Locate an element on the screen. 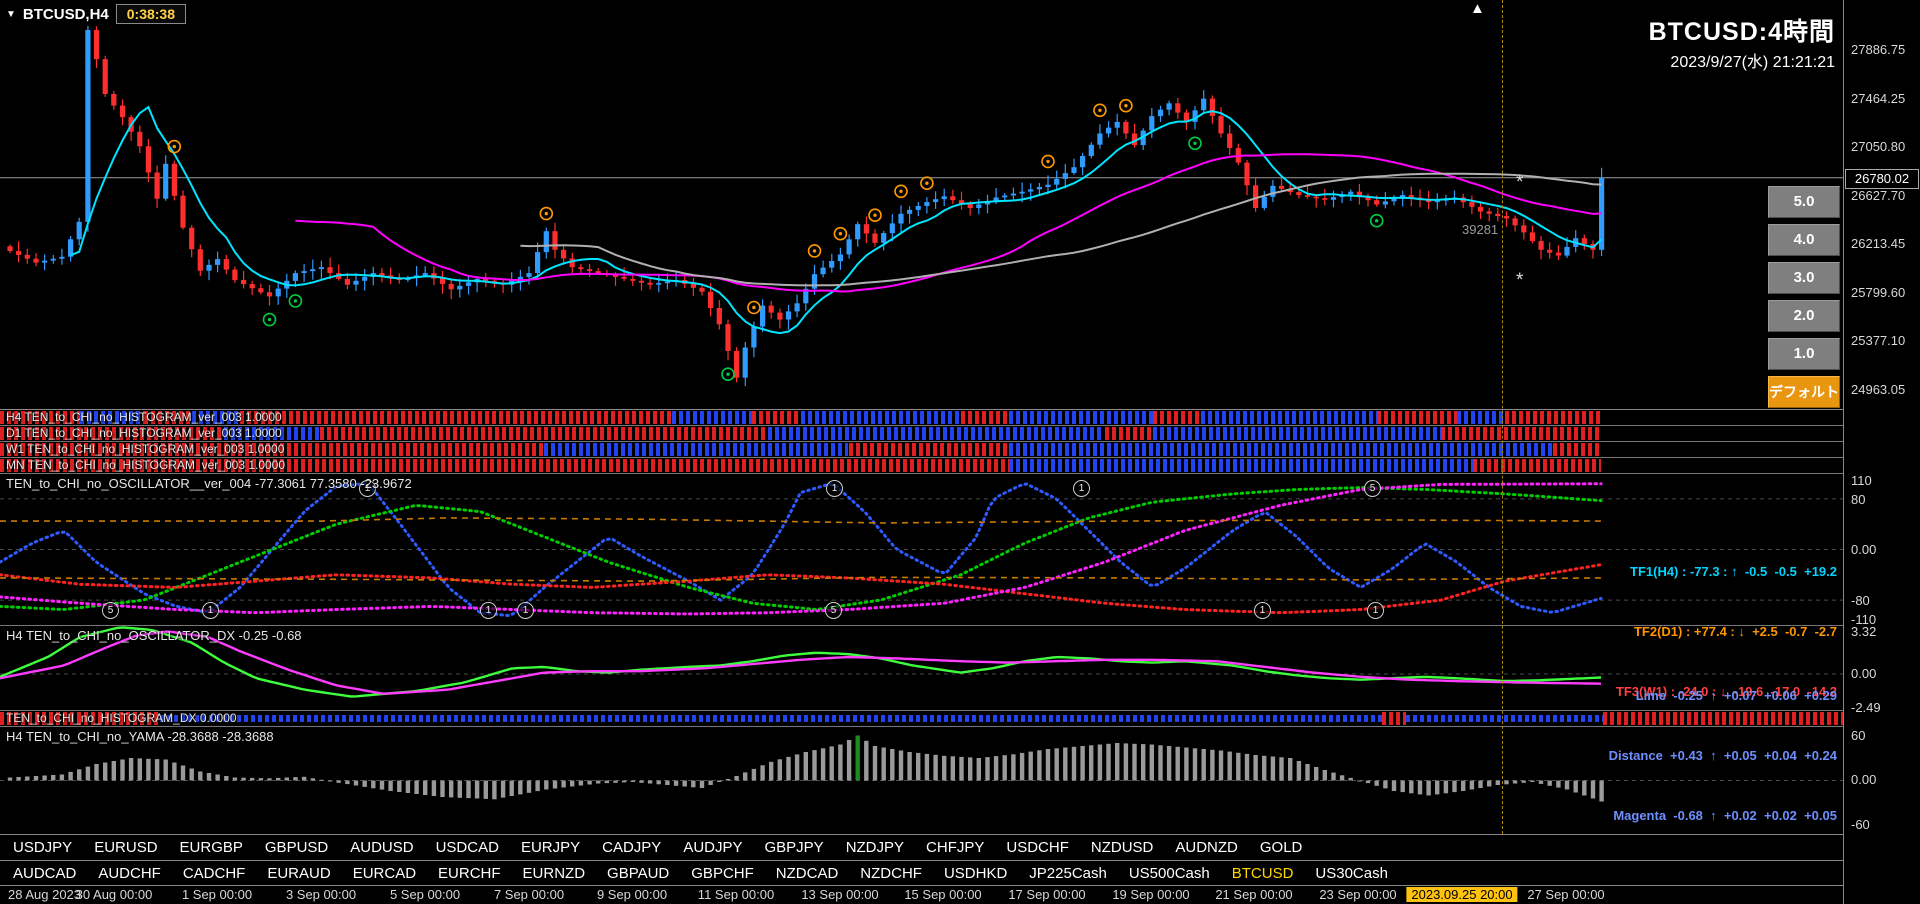 The height and width of the screenshot is (904, 1920). period-separator-line is located at coordinates (1502, 417).